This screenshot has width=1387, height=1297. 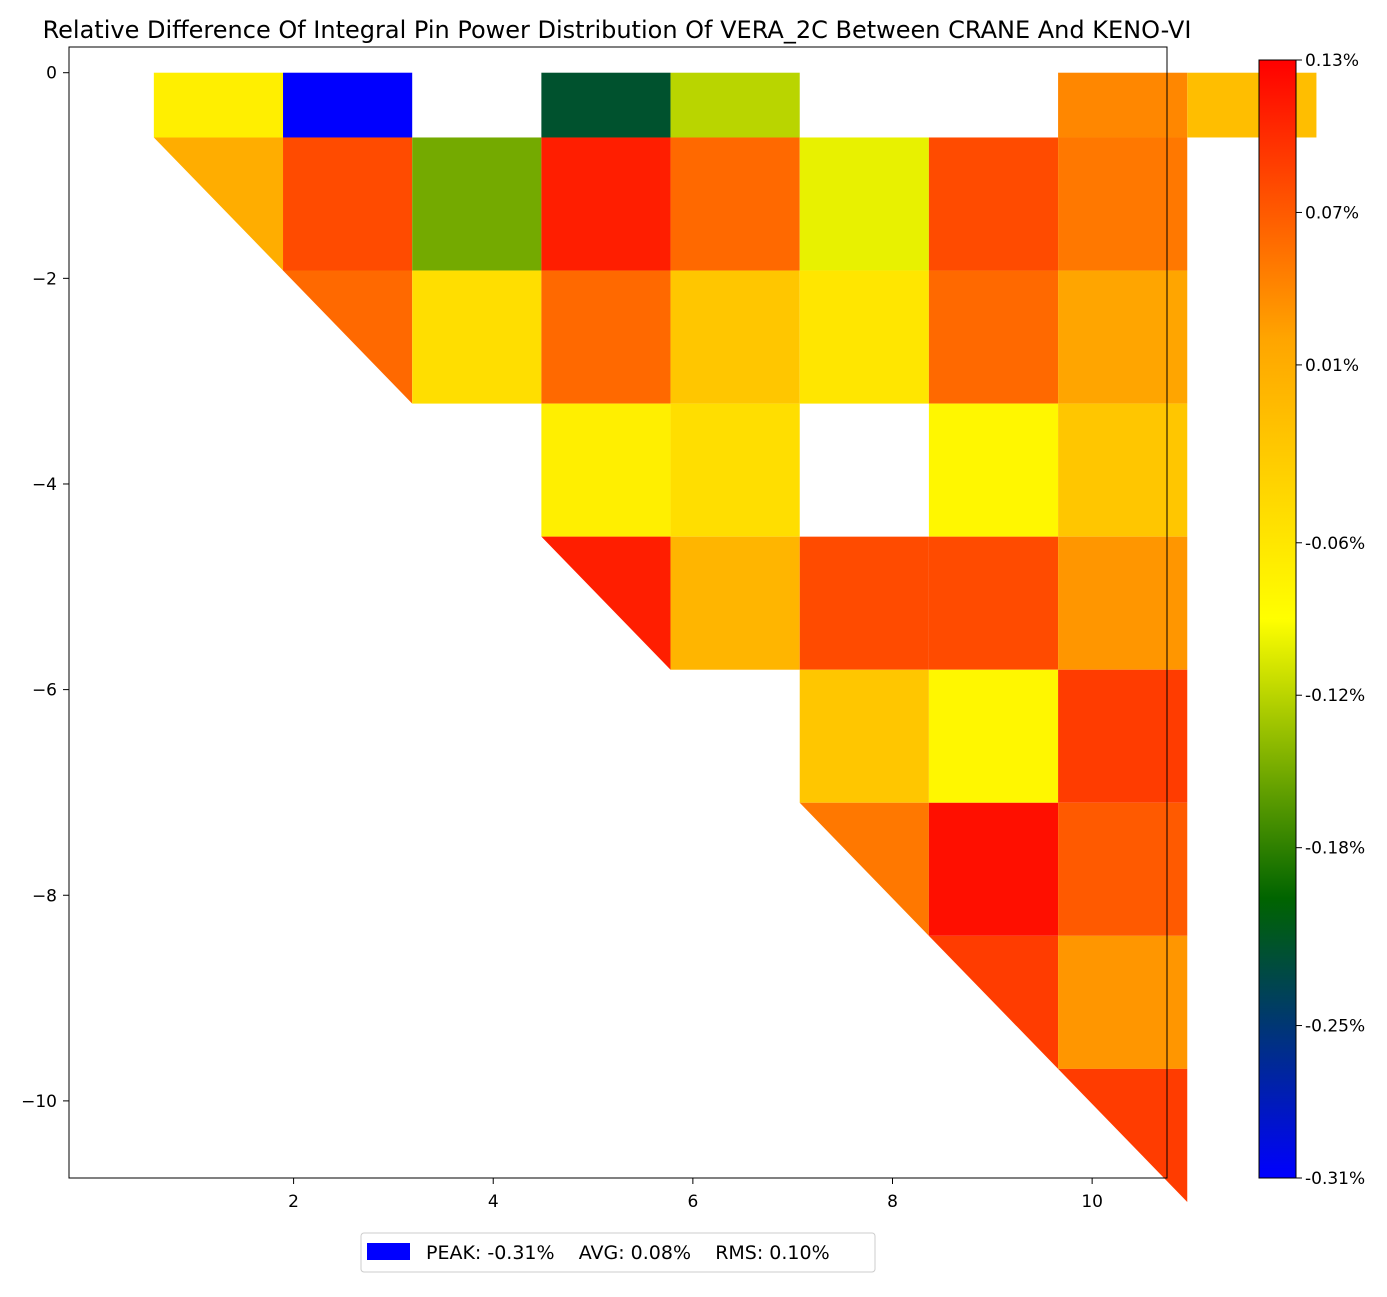 What do you see at coordinates (493, 1202) in the screenshot?
I see `x-tick-label: 4` at bounding box center [493, 1202].